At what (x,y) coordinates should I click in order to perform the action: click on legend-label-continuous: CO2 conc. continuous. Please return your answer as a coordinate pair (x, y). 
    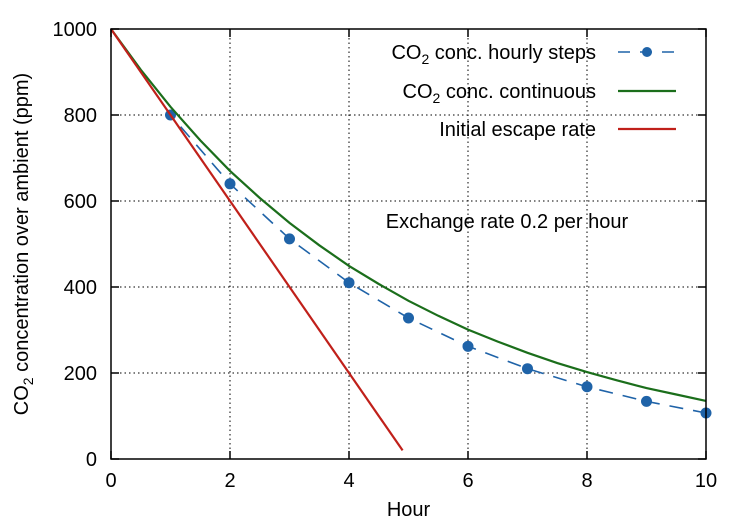
    Looking at the image, I should click on (499, 93).